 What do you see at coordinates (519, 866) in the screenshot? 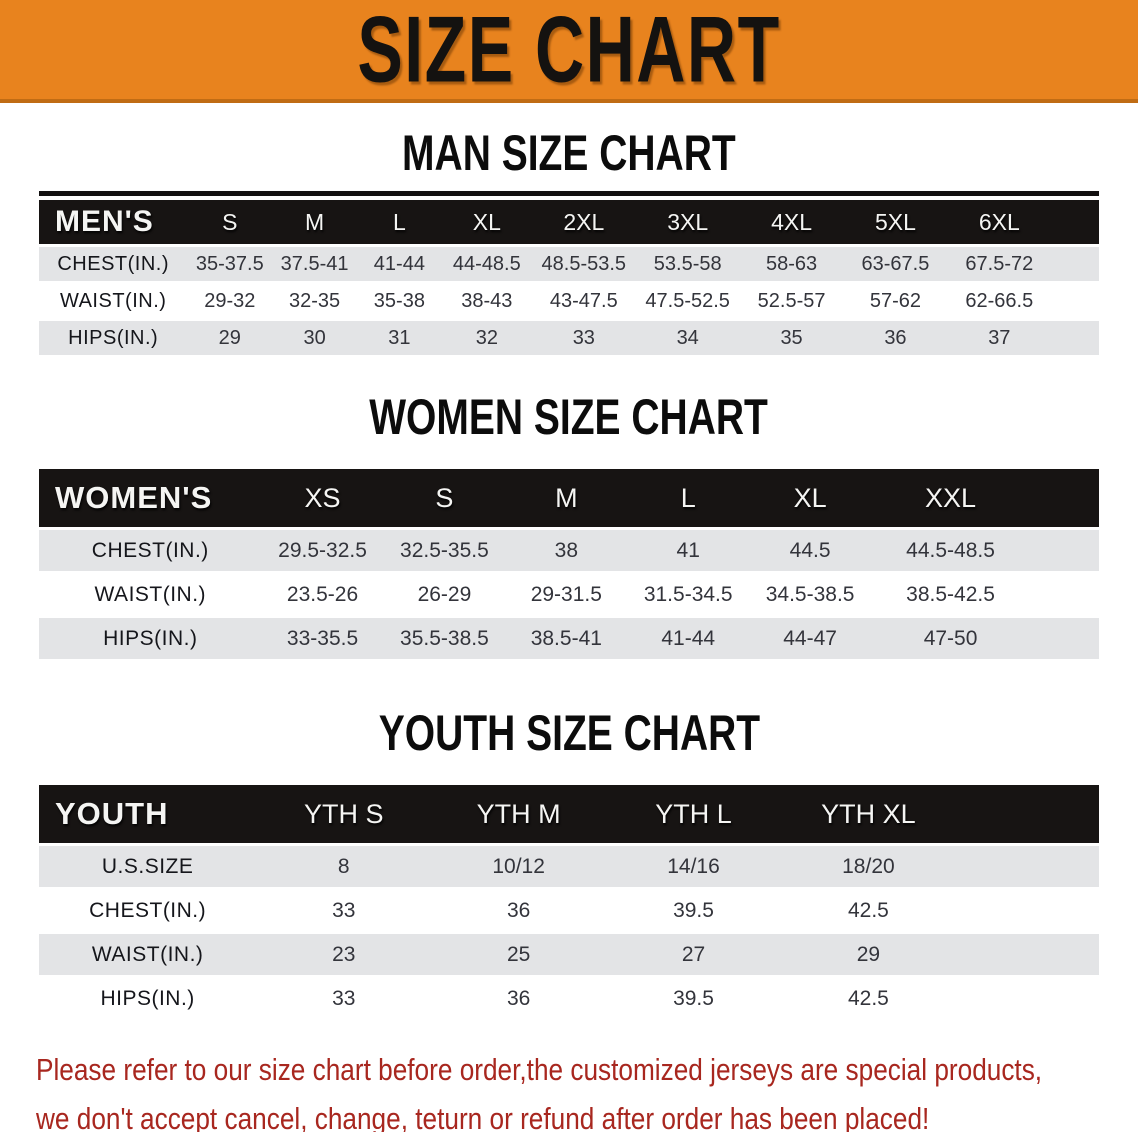
I see `size-cell: 10/12` at bounding box center [519, 866].